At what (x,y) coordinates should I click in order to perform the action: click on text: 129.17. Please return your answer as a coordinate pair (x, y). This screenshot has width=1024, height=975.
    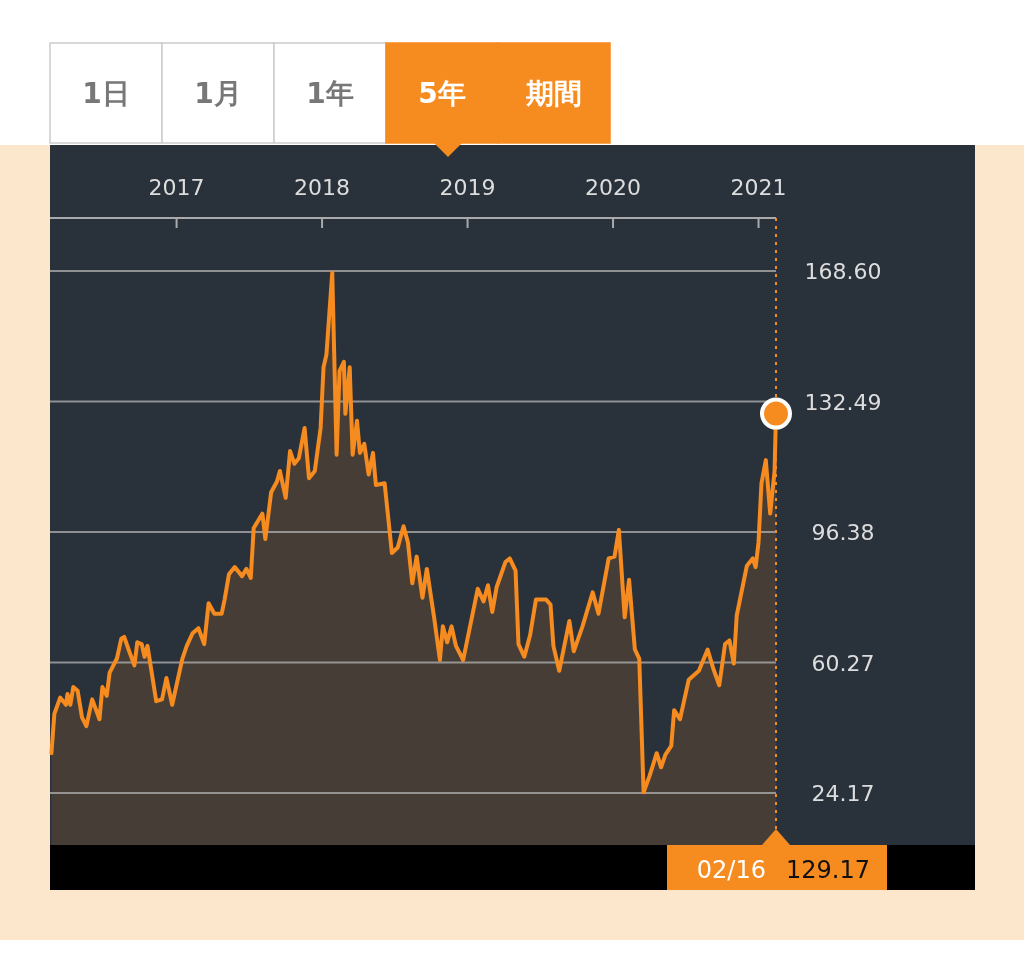
    Looking at the image, I should click on (828, 870).